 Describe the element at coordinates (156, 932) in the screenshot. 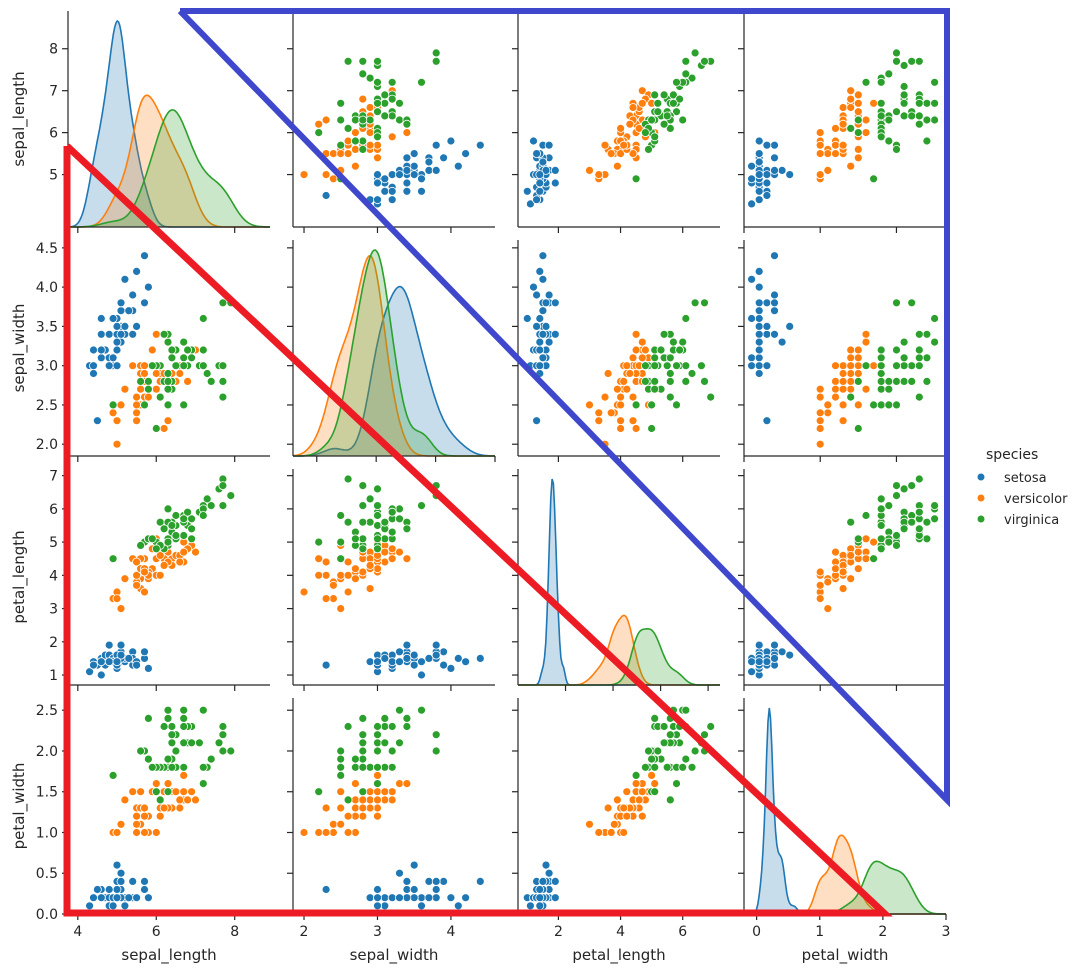

I see `x-tick-label: 6` at that location.